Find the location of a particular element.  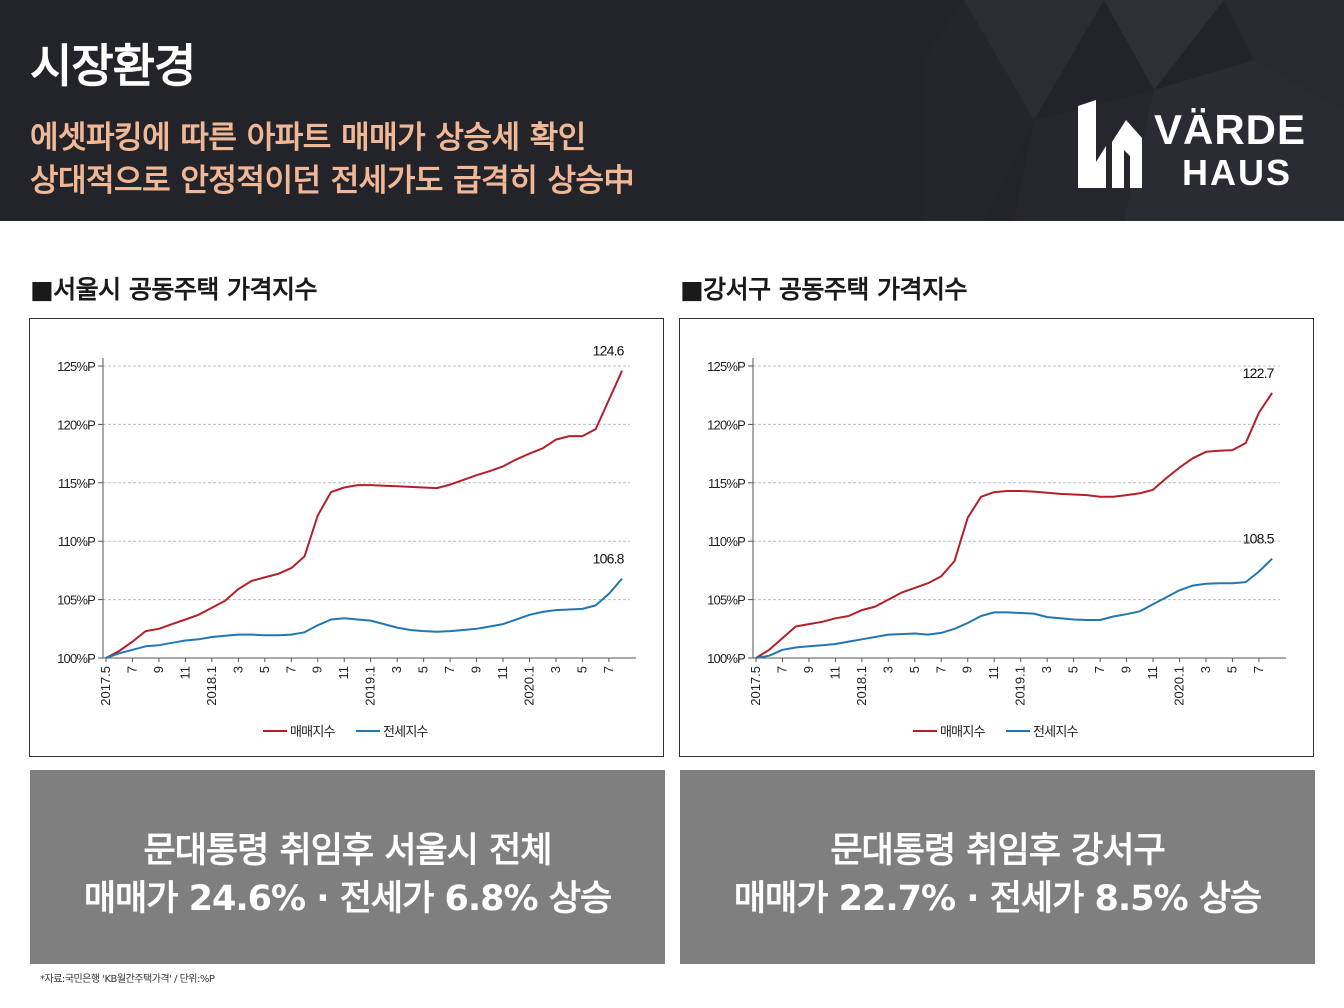

brand-logo: VÄRDE HAUS is located at coordinates (1201, 145).